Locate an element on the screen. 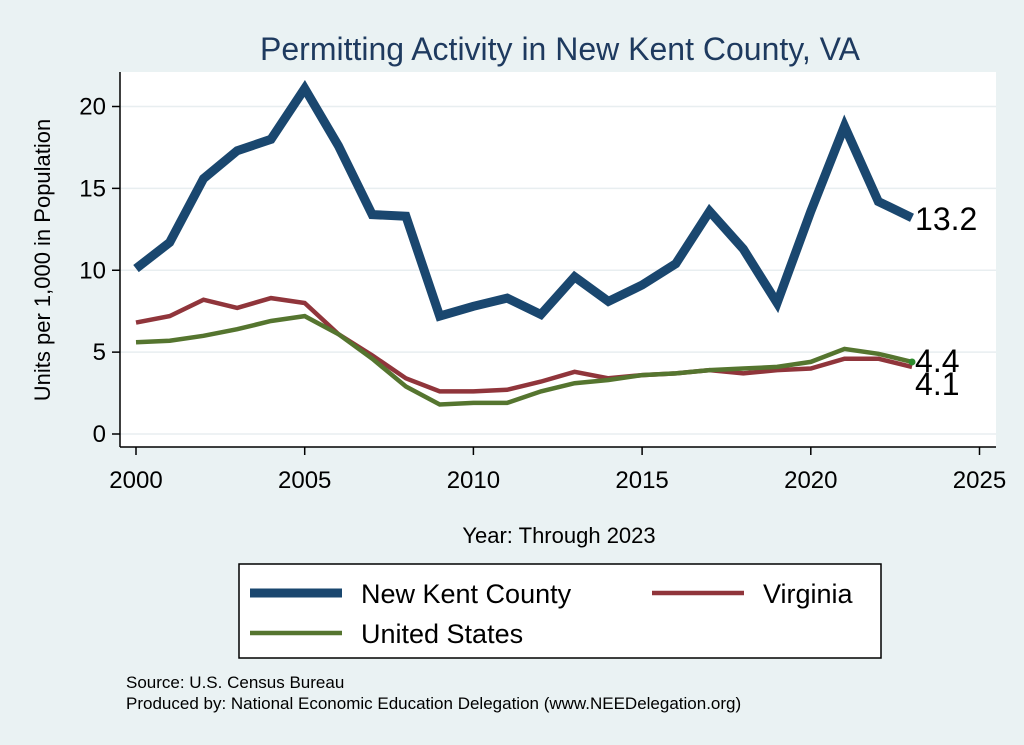 Image resolution: width=1024 pixels, height=745 pixels. y-tick-label: 15 is located at coordinates (92, 188).